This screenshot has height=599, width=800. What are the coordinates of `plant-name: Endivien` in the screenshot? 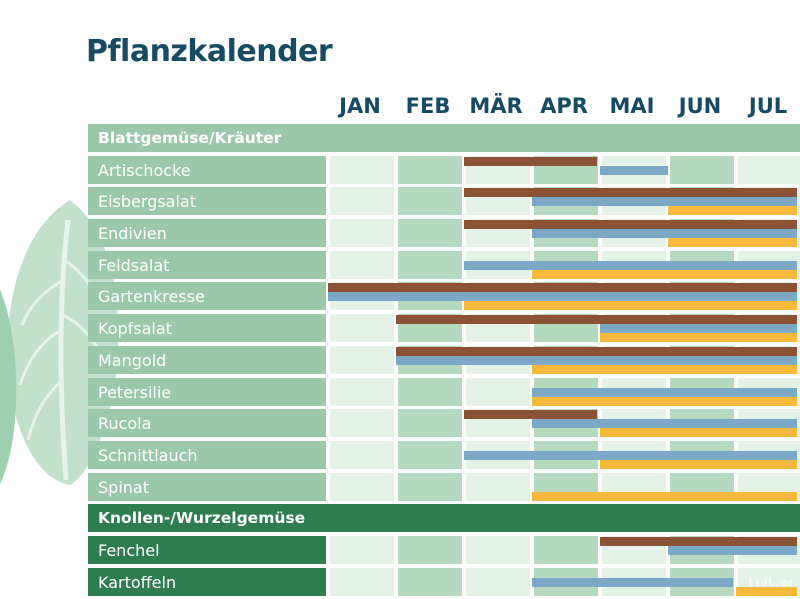 It's located at (132, 233).